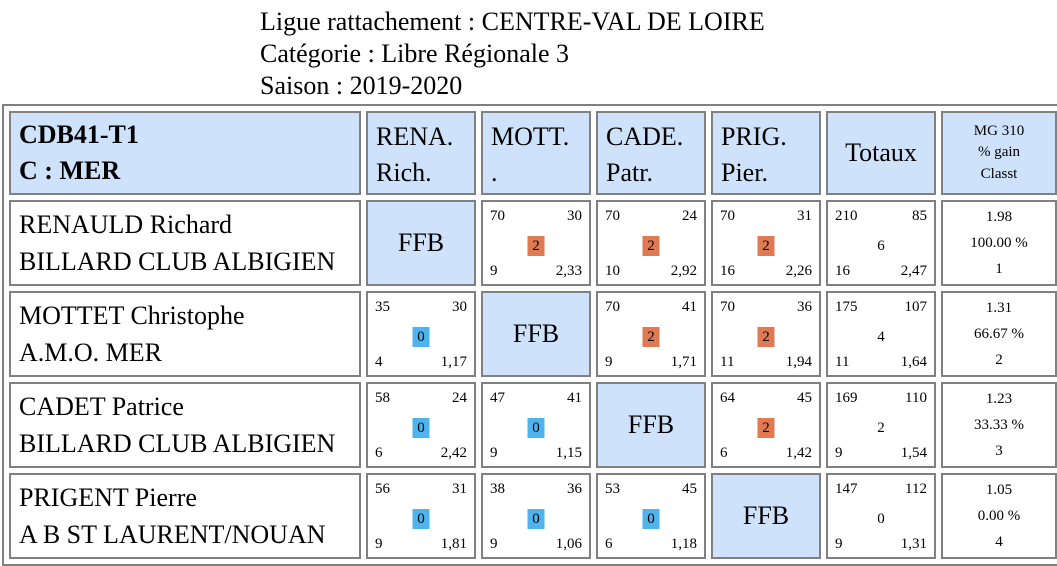 The width and height of the screenshot is (1057, 566). I want to click on points: 147, so click(846, 489).